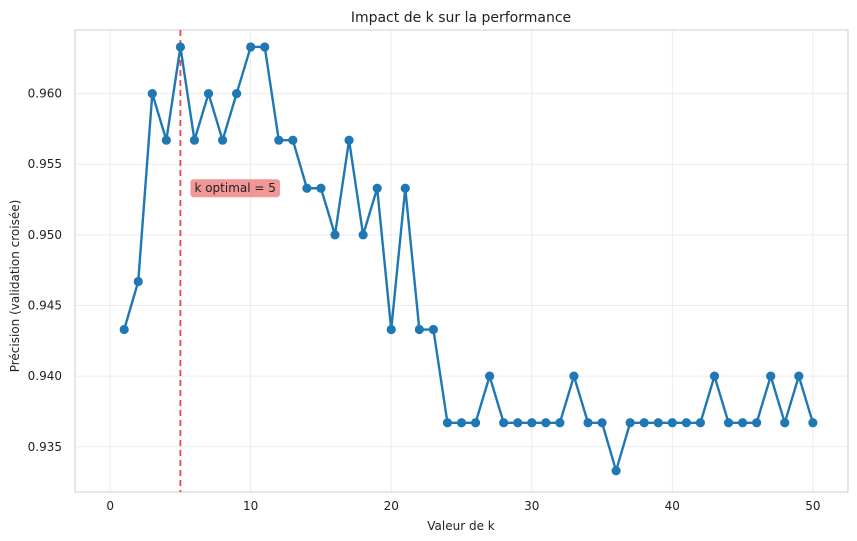  What do you see at coordinates (461, 526) in the screenshot?
I see `x-axis-label: Valeur de k` at bounding box center [461, 526].